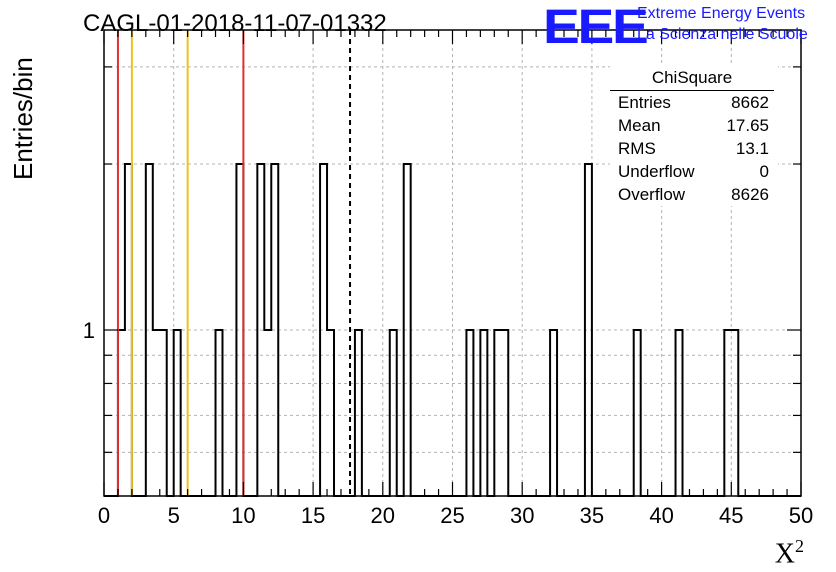 This screenshot has width=836, height=572. Describe the element at coordinates (639, 125) in the screenshot. I see `stats-label: Mean` at that location.